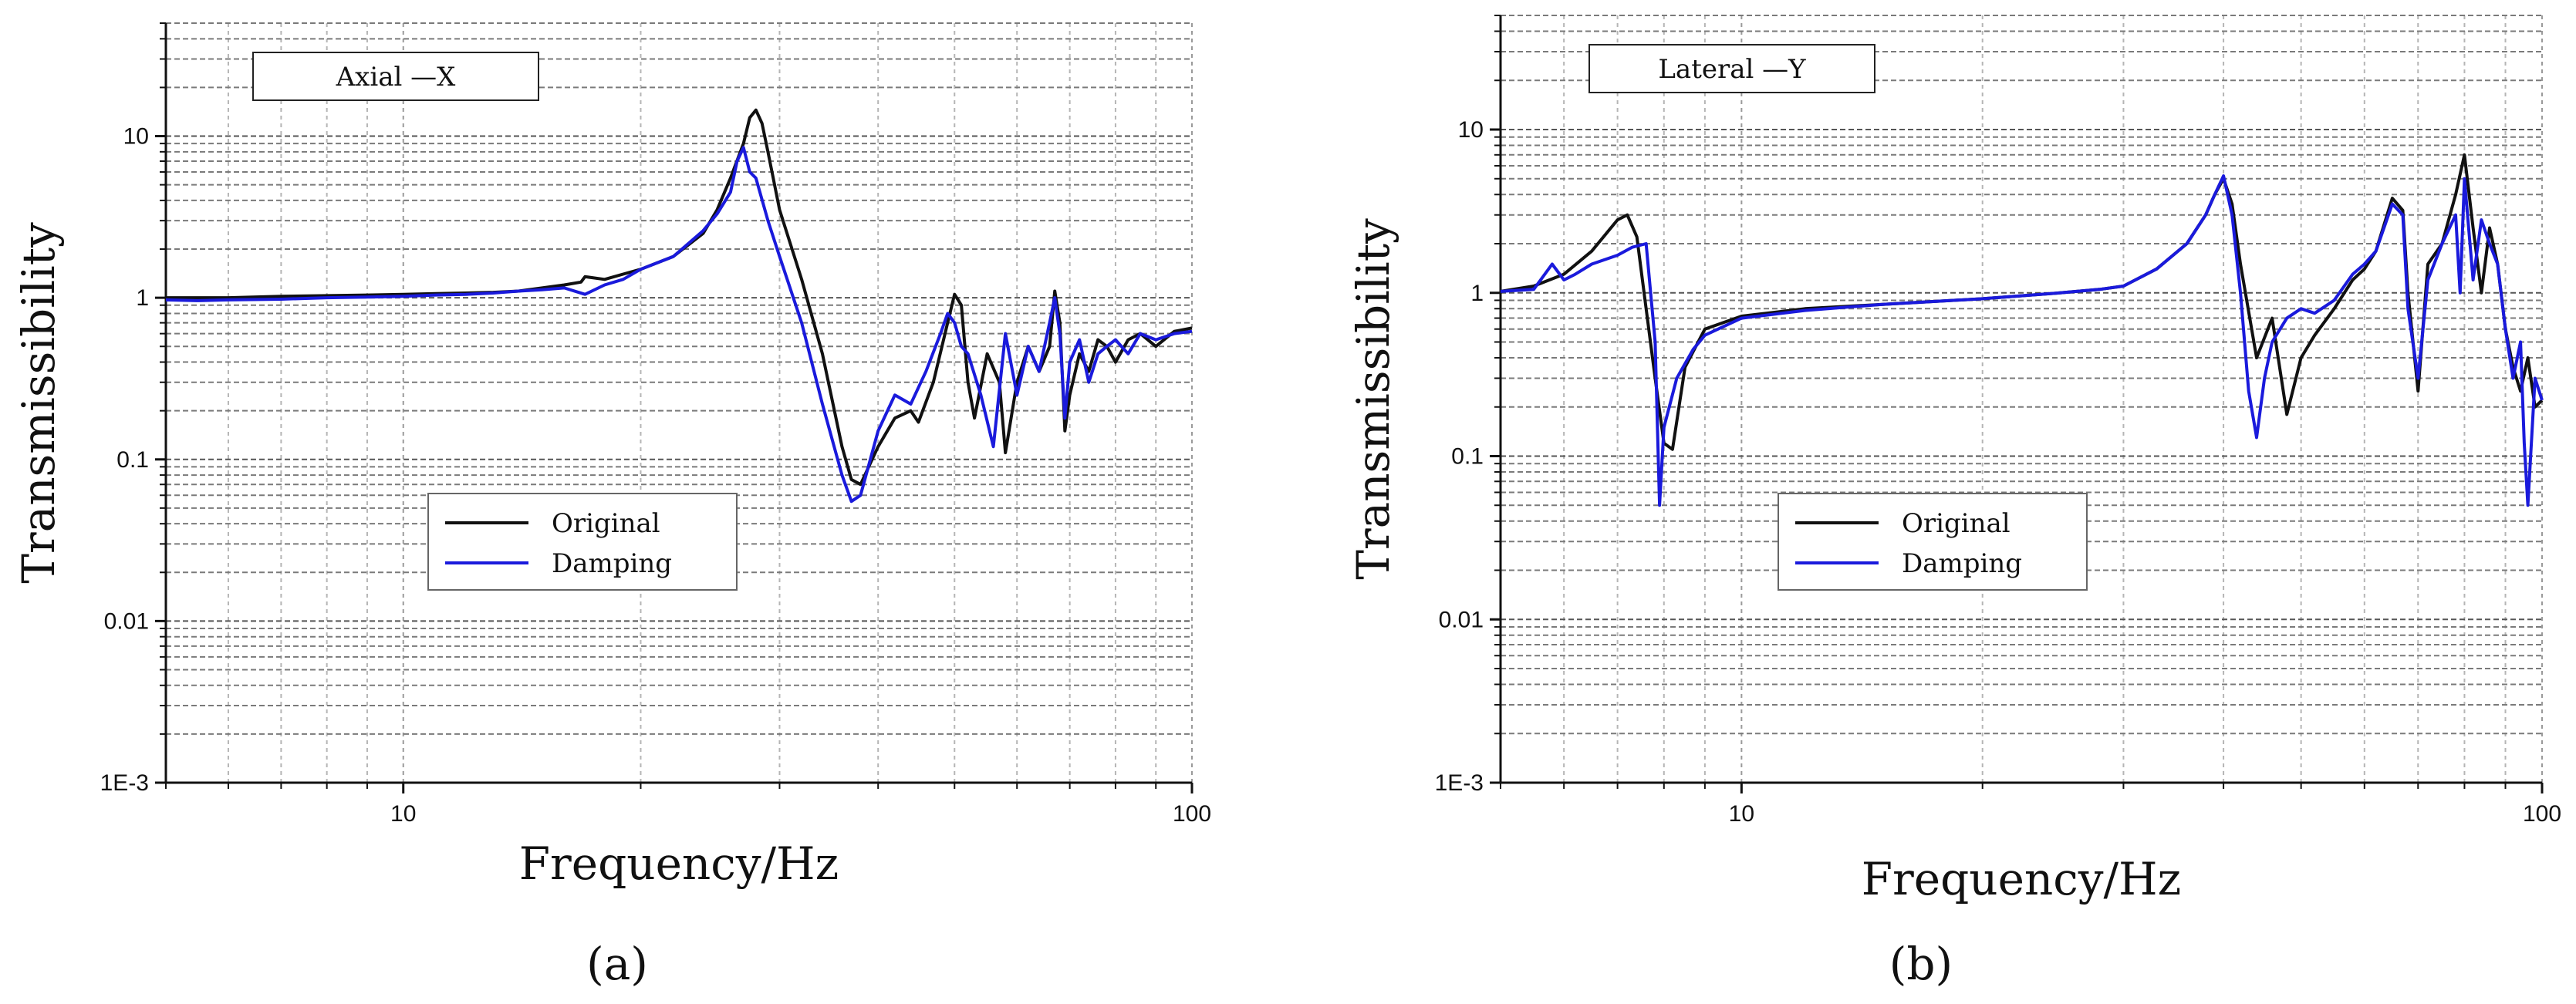  What do you see at coordinates (1921, 964) in the screenshot?
I see `panel-letter: (b)` at bounding box center [1921, 964].